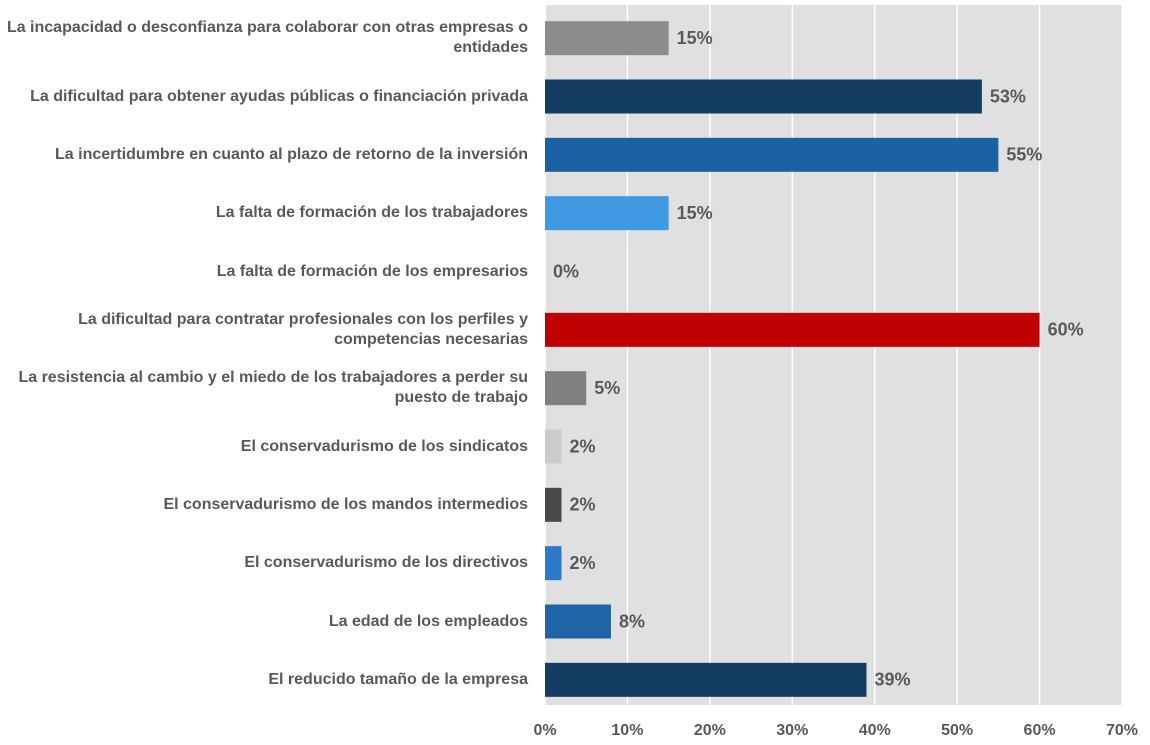 The width and height of the screenshot is (1150, 745). Describe the element at coordinates (386, 563) in the screenshot. I see `category-label: El conservadurismo de los directivos` at that location.